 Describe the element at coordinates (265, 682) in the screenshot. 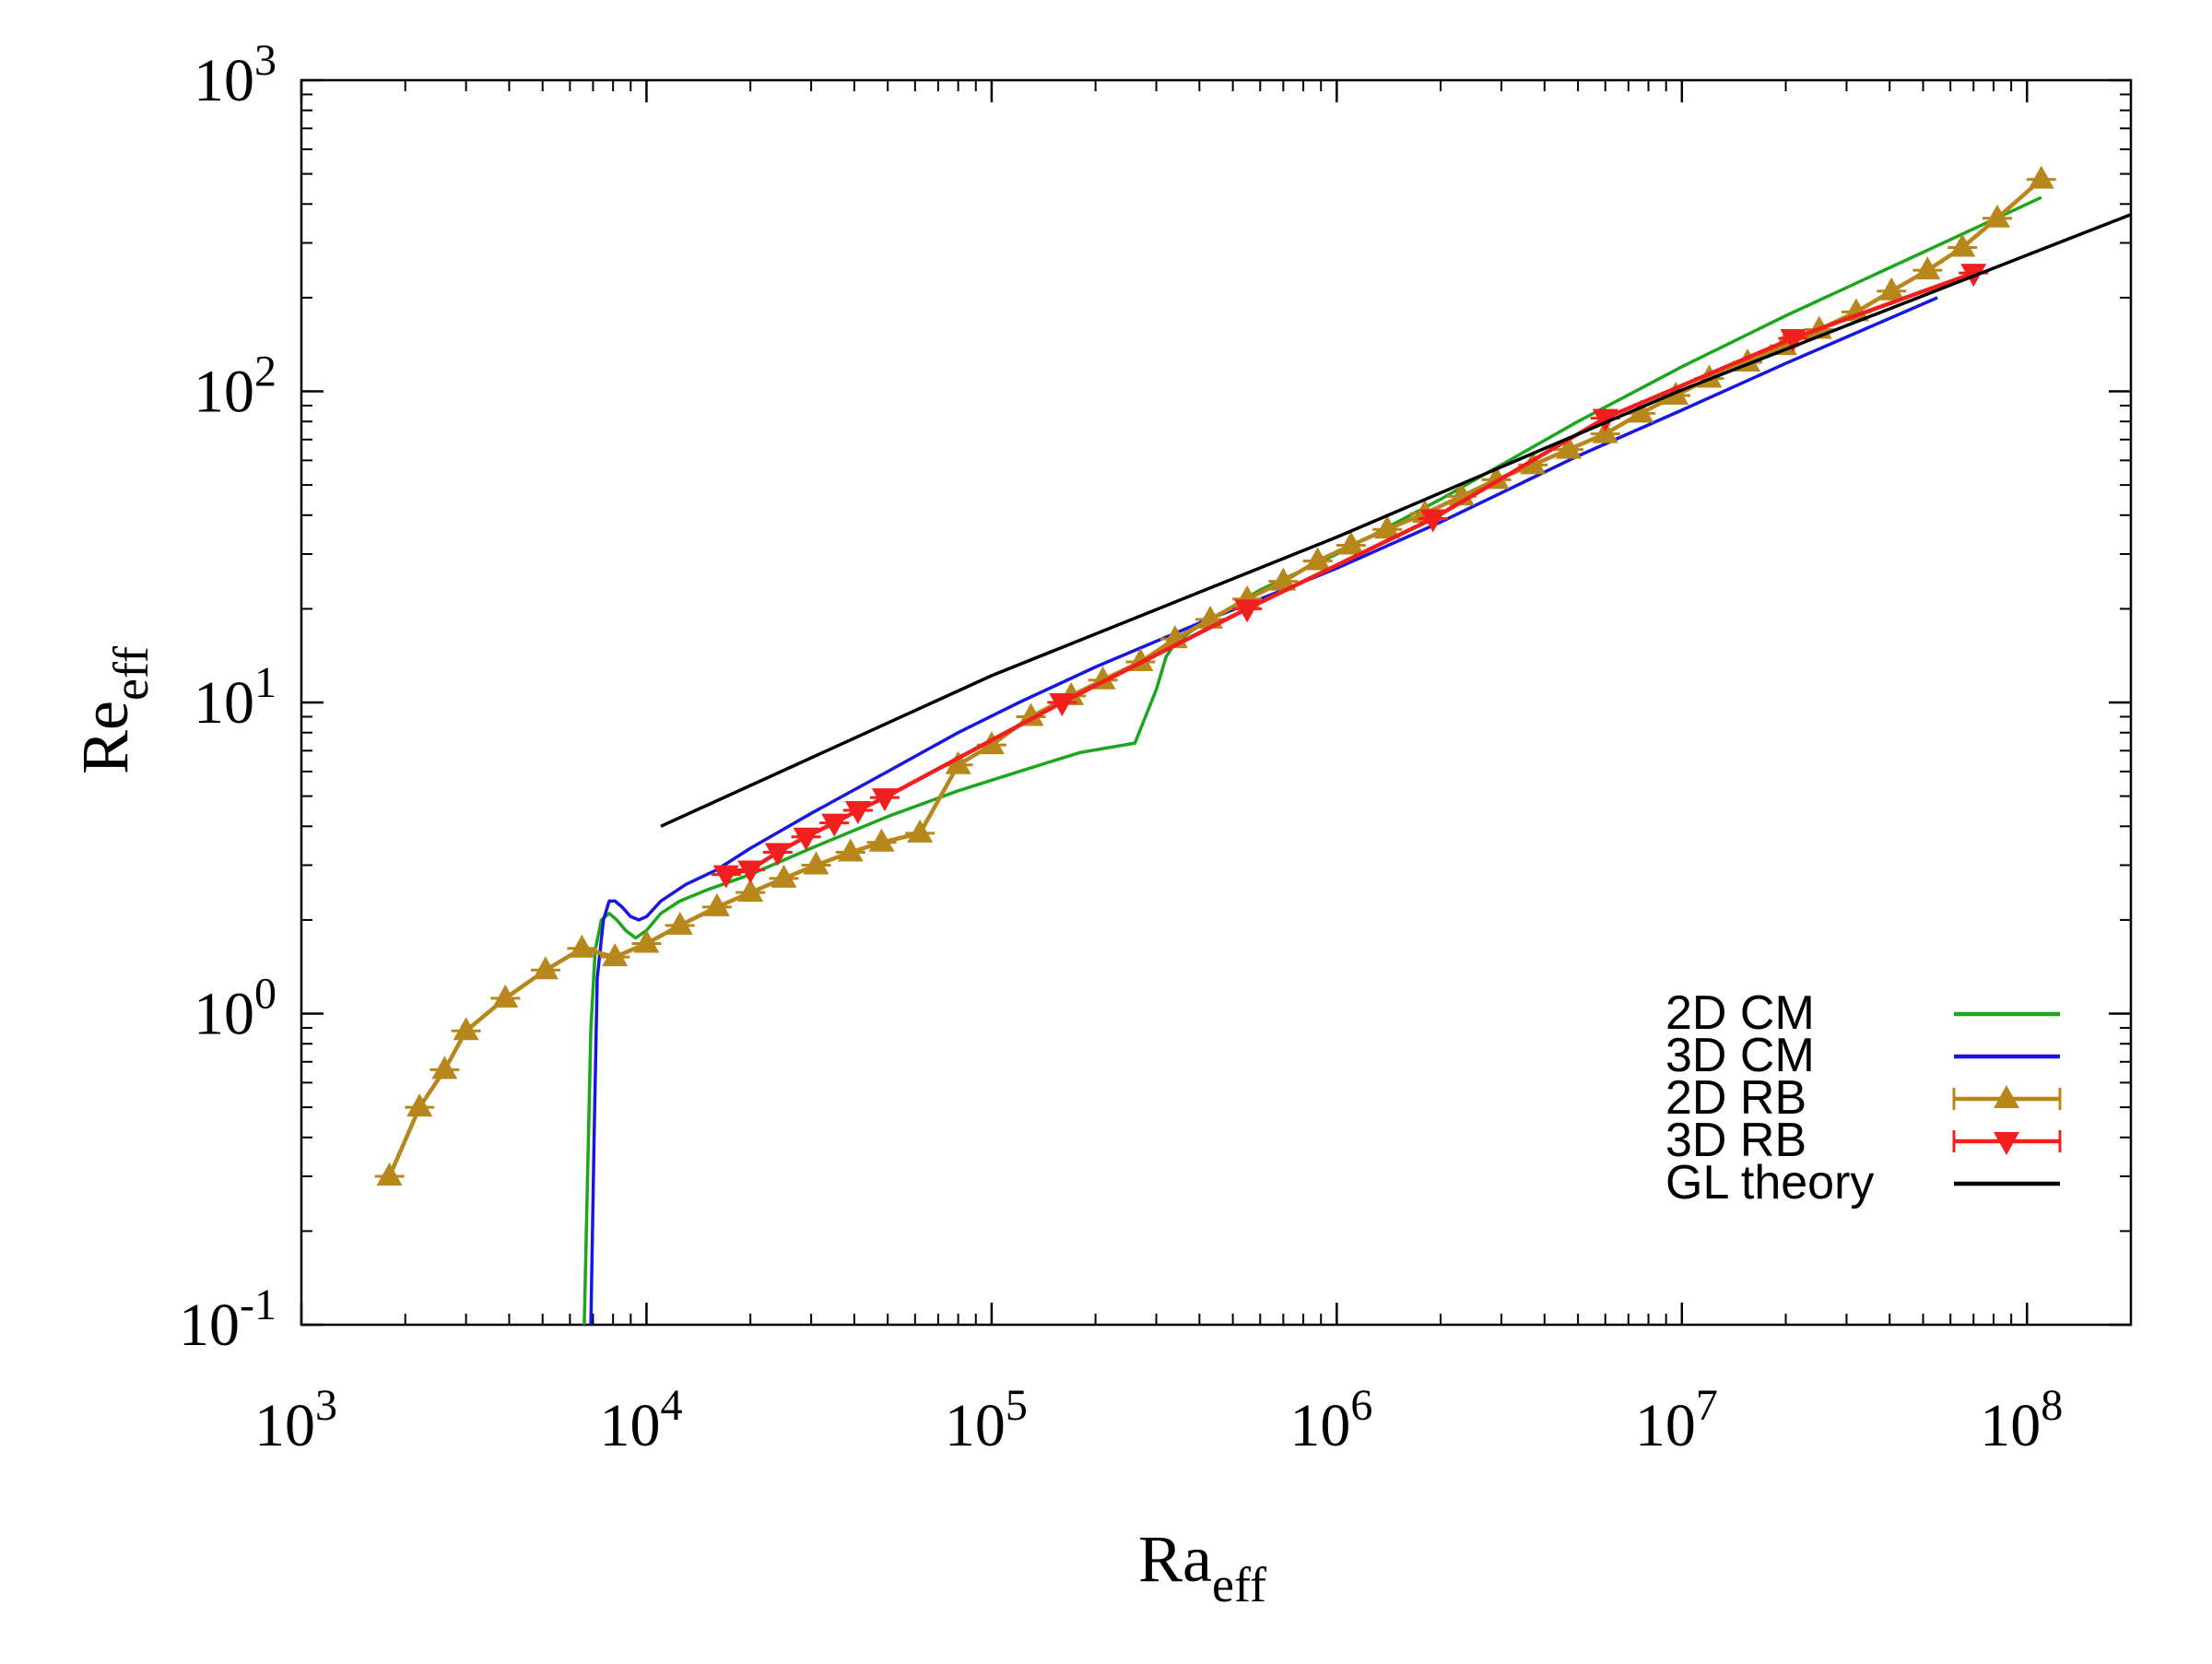

I see `y-tick-exp: 1` at that location.